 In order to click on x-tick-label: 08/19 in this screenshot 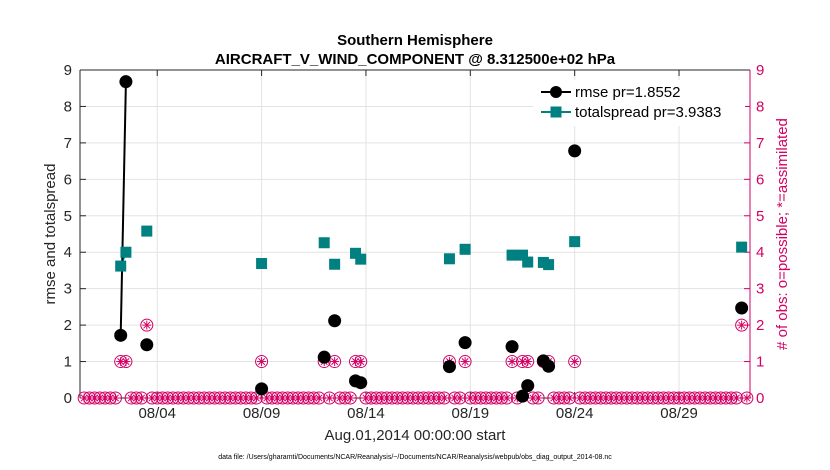, I will do `click(471, 413)`.